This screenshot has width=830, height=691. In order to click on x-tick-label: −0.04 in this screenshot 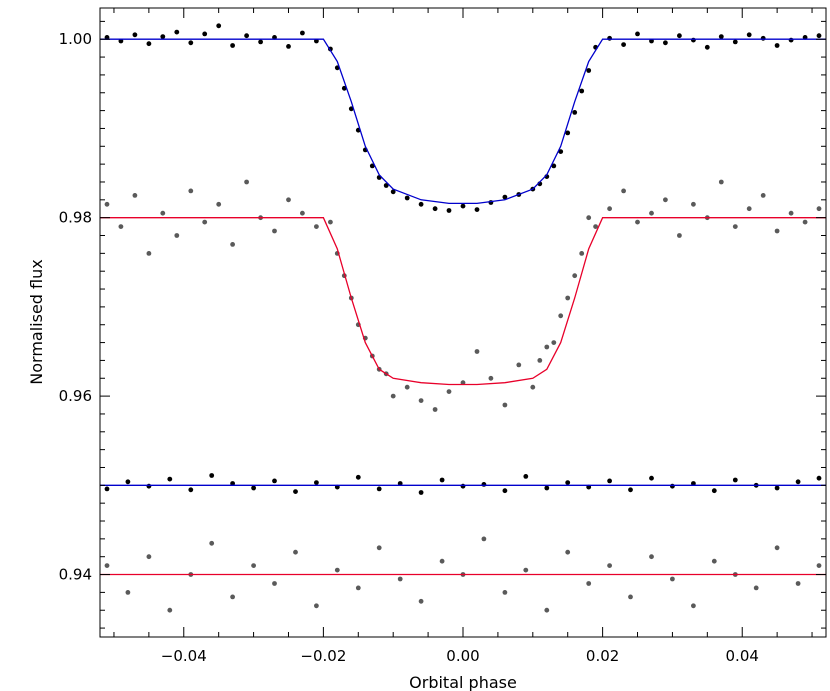, I will do `click(184, 656)`.